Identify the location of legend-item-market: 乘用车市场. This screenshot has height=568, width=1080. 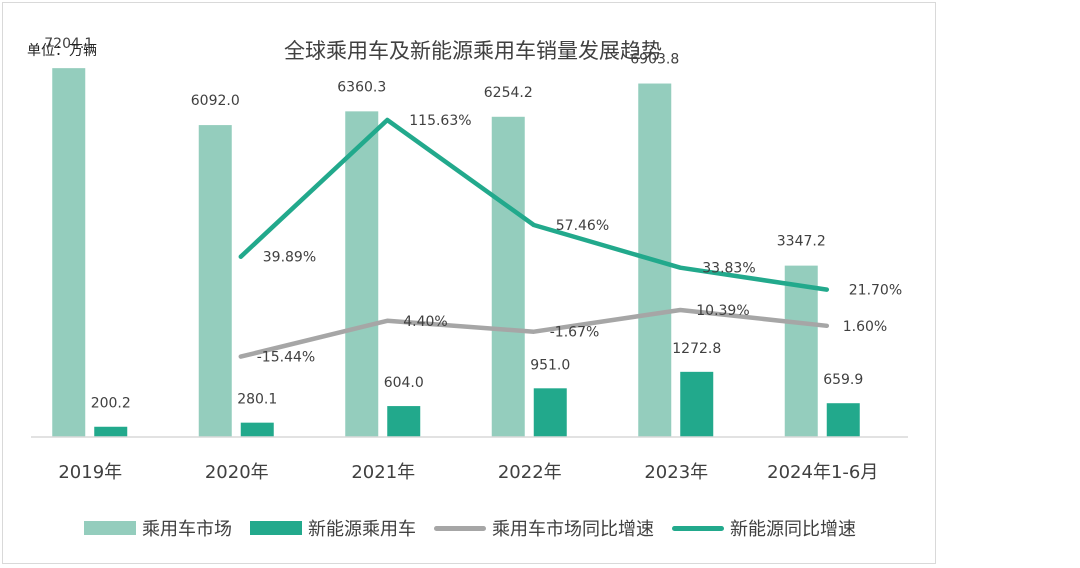
(158, 528).